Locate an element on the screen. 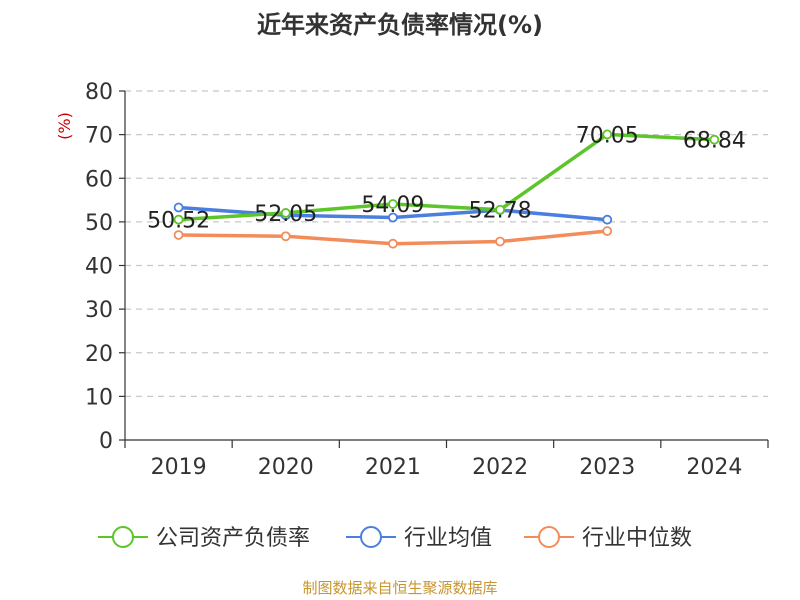 The image size is (800, 600). series-lines is located at coordinates (446, 189).